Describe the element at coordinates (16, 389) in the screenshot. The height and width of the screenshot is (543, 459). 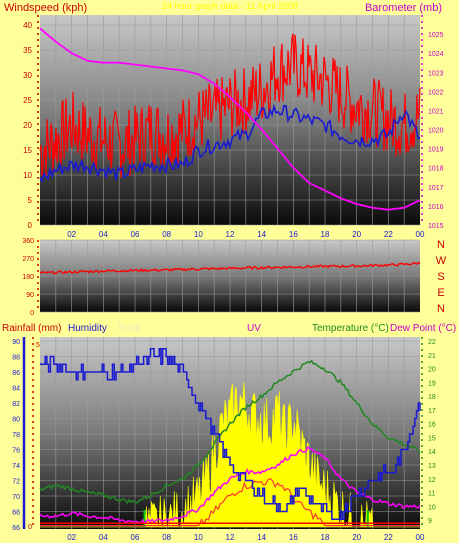
I see `tick-label: 84` at that location.